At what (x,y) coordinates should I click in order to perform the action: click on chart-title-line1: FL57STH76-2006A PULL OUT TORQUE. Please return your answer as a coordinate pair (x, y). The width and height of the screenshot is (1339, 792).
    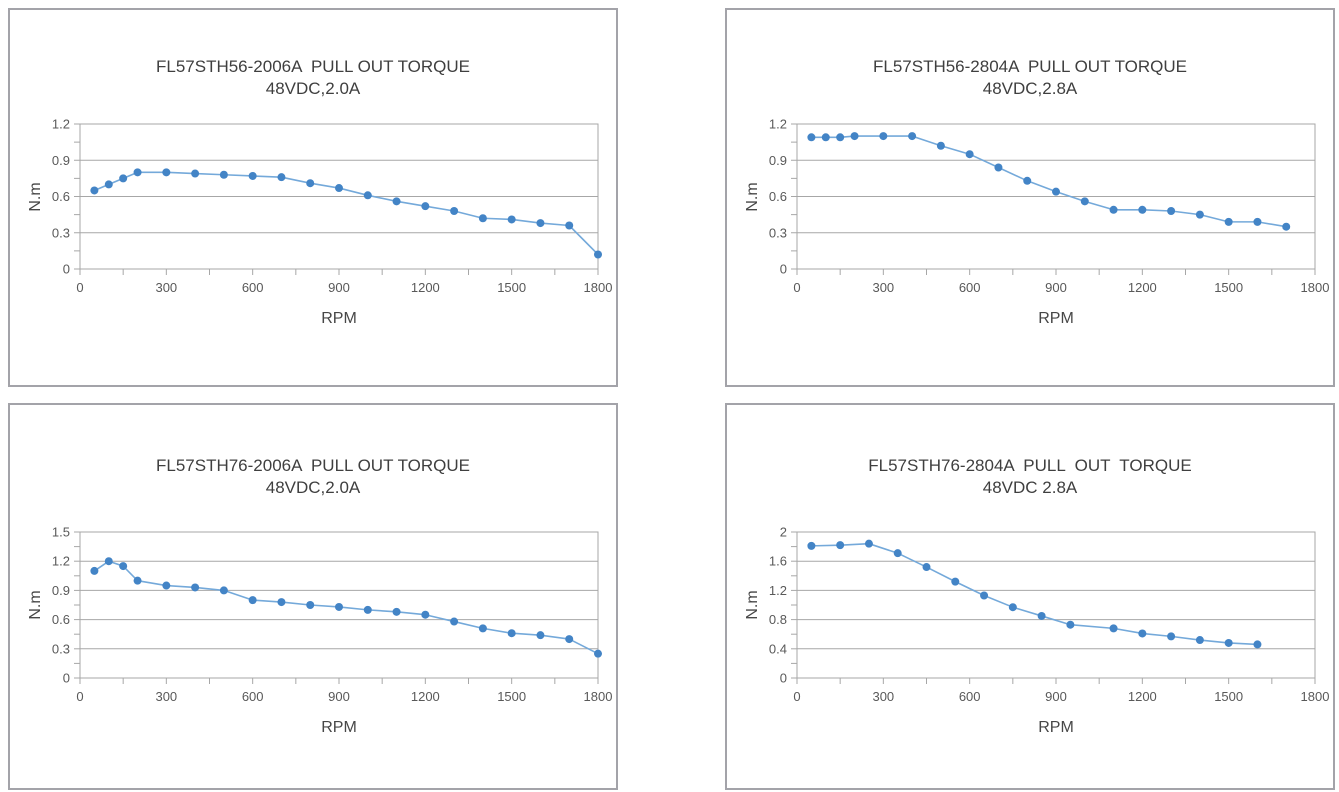
    Looking at the image, I should click on (313, 465).